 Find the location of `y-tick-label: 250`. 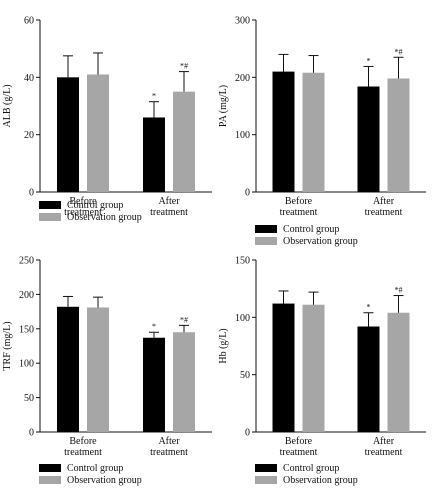

y-tick-label: 250 is located at coordinates (26, 261).